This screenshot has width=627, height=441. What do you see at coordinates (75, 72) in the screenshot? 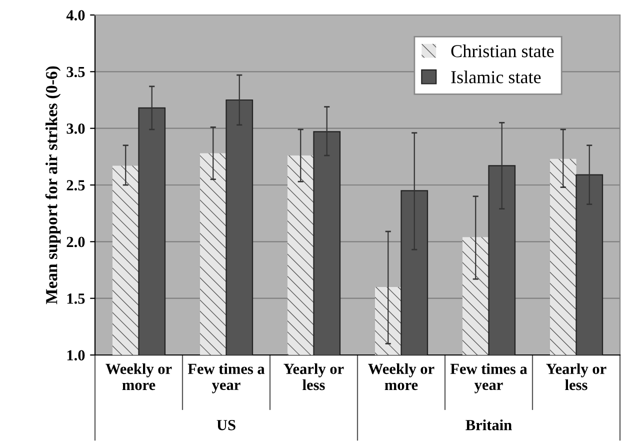
I see `y-tick-label: 3.5` at bounding box center [75, 72].